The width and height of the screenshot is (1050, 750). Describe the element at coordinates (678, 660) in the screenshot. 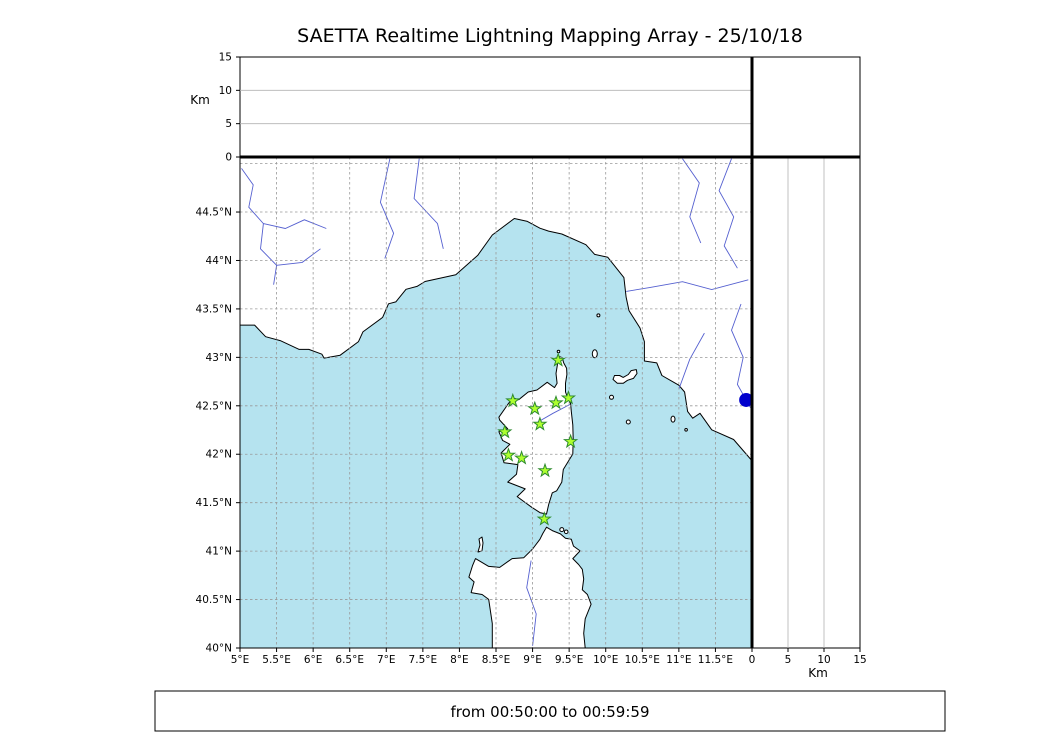

I see `lon-tick-label: 11°E` at that location.